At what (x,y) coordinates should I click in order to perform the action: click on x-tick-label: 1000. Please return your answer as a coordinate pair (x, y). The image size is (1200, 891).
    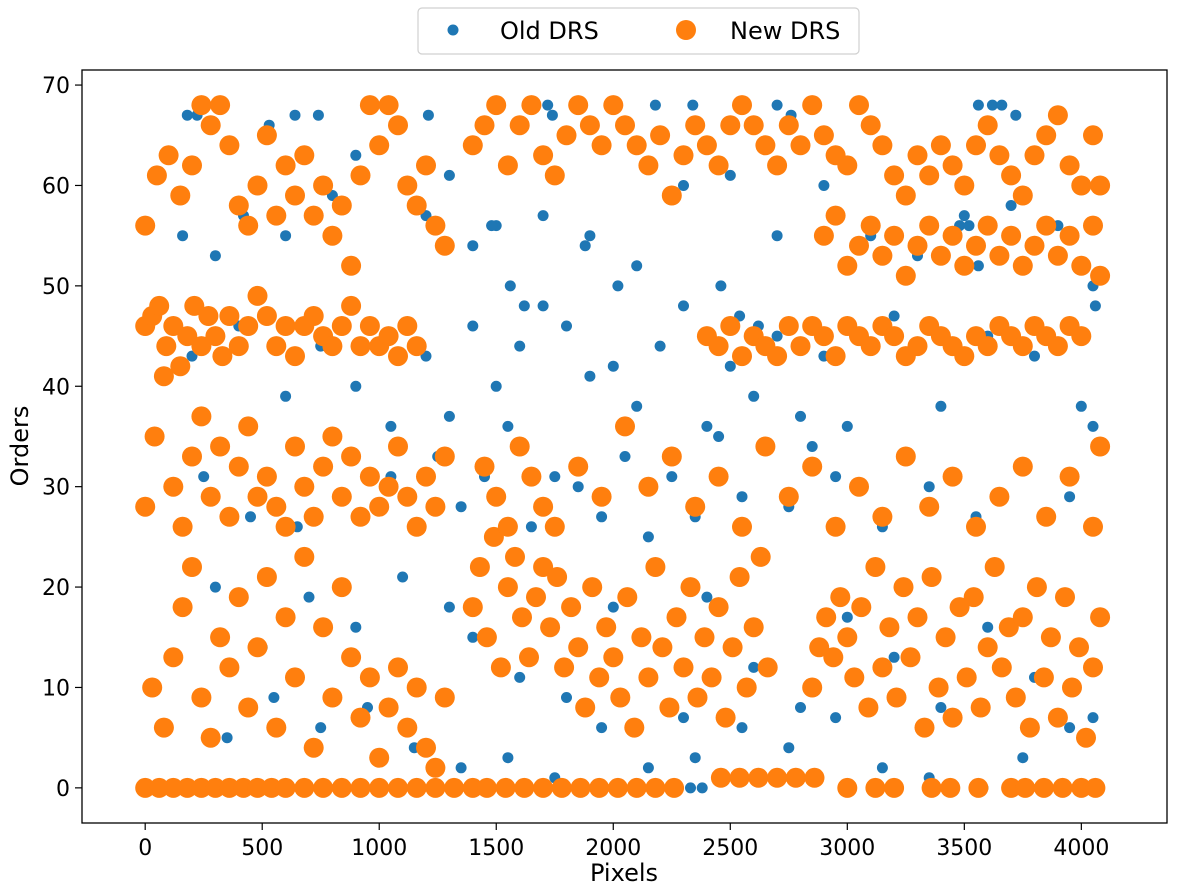
    Looking at the image, I should click on (379, 848).